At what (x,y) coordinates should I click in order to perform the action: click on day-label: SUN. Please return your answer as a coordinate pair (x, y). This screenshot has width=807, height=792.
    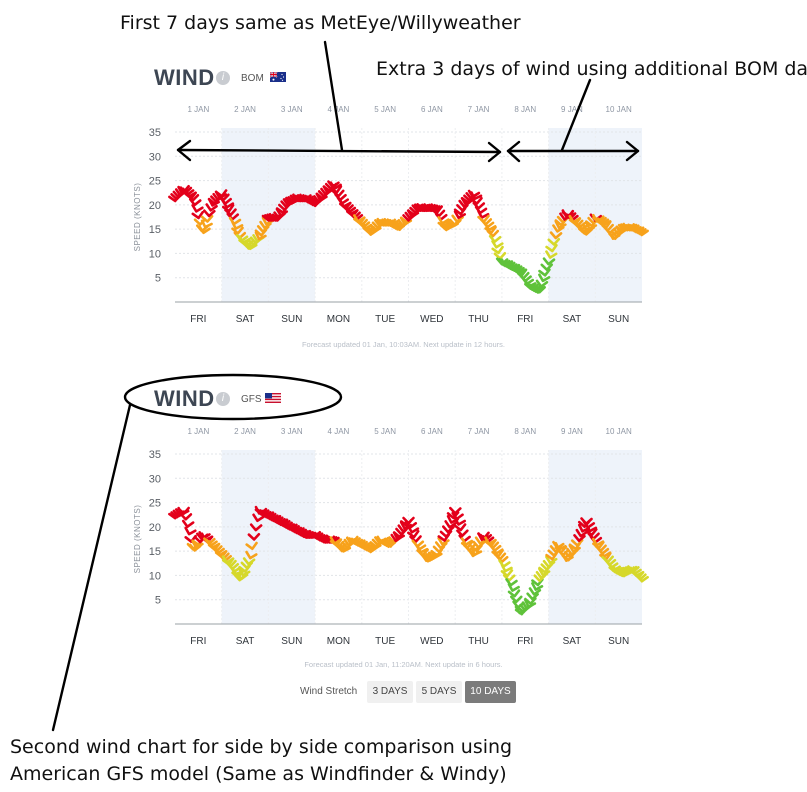
    Looking at the image, I should click on (618, 641).